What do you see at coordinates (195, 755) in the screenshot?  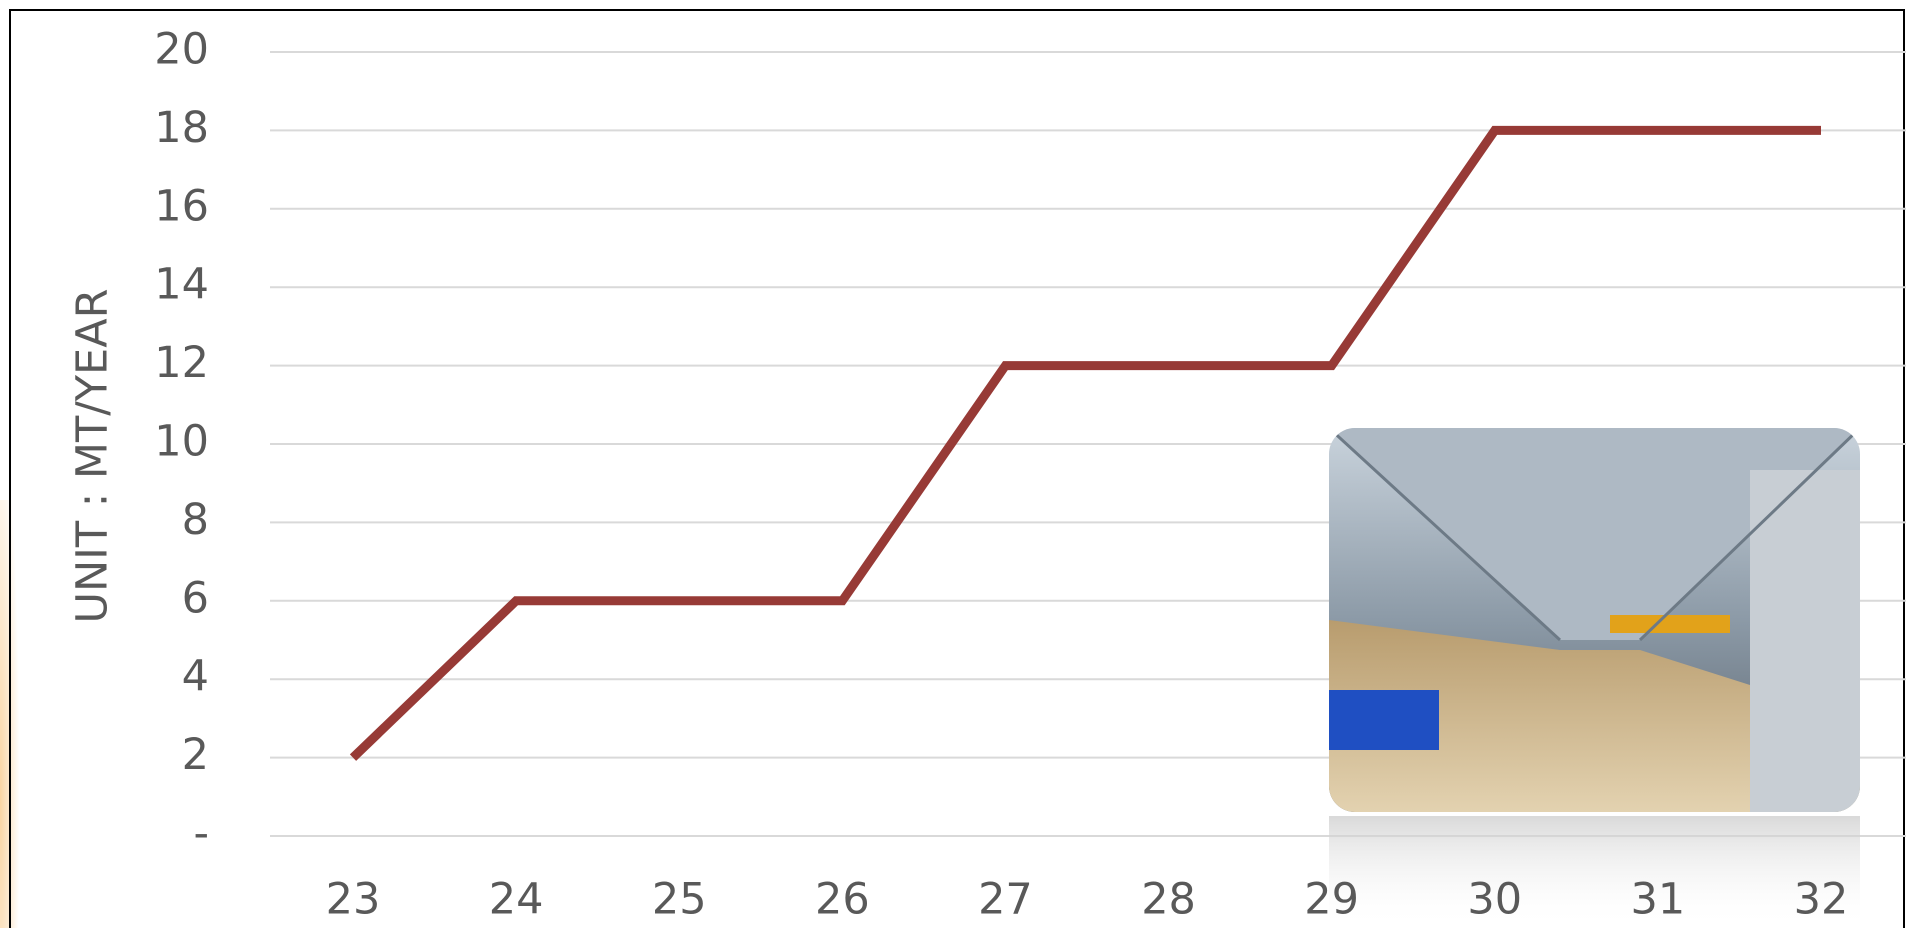 I see `y-tick-label: 2` at bounding box center [195, 755].